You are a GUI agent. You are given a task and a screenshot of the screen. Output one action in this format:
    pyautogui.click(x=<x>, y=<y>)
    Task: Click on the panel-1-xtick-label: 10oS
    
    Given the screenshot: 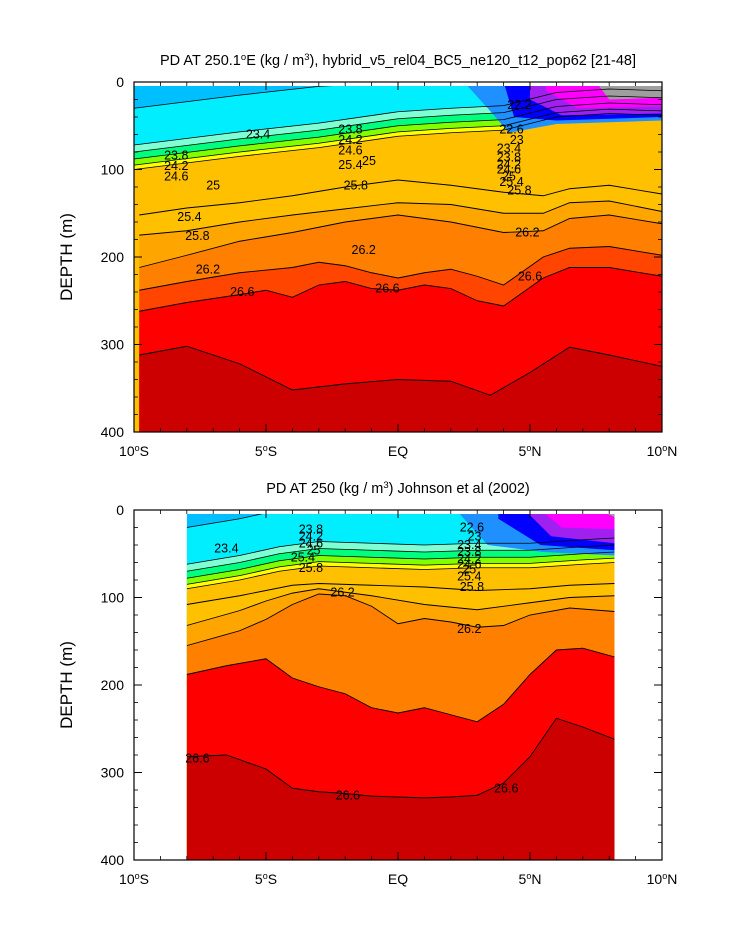 What is the action you would take?
    pyautogui.click(x=134, y=451)
    